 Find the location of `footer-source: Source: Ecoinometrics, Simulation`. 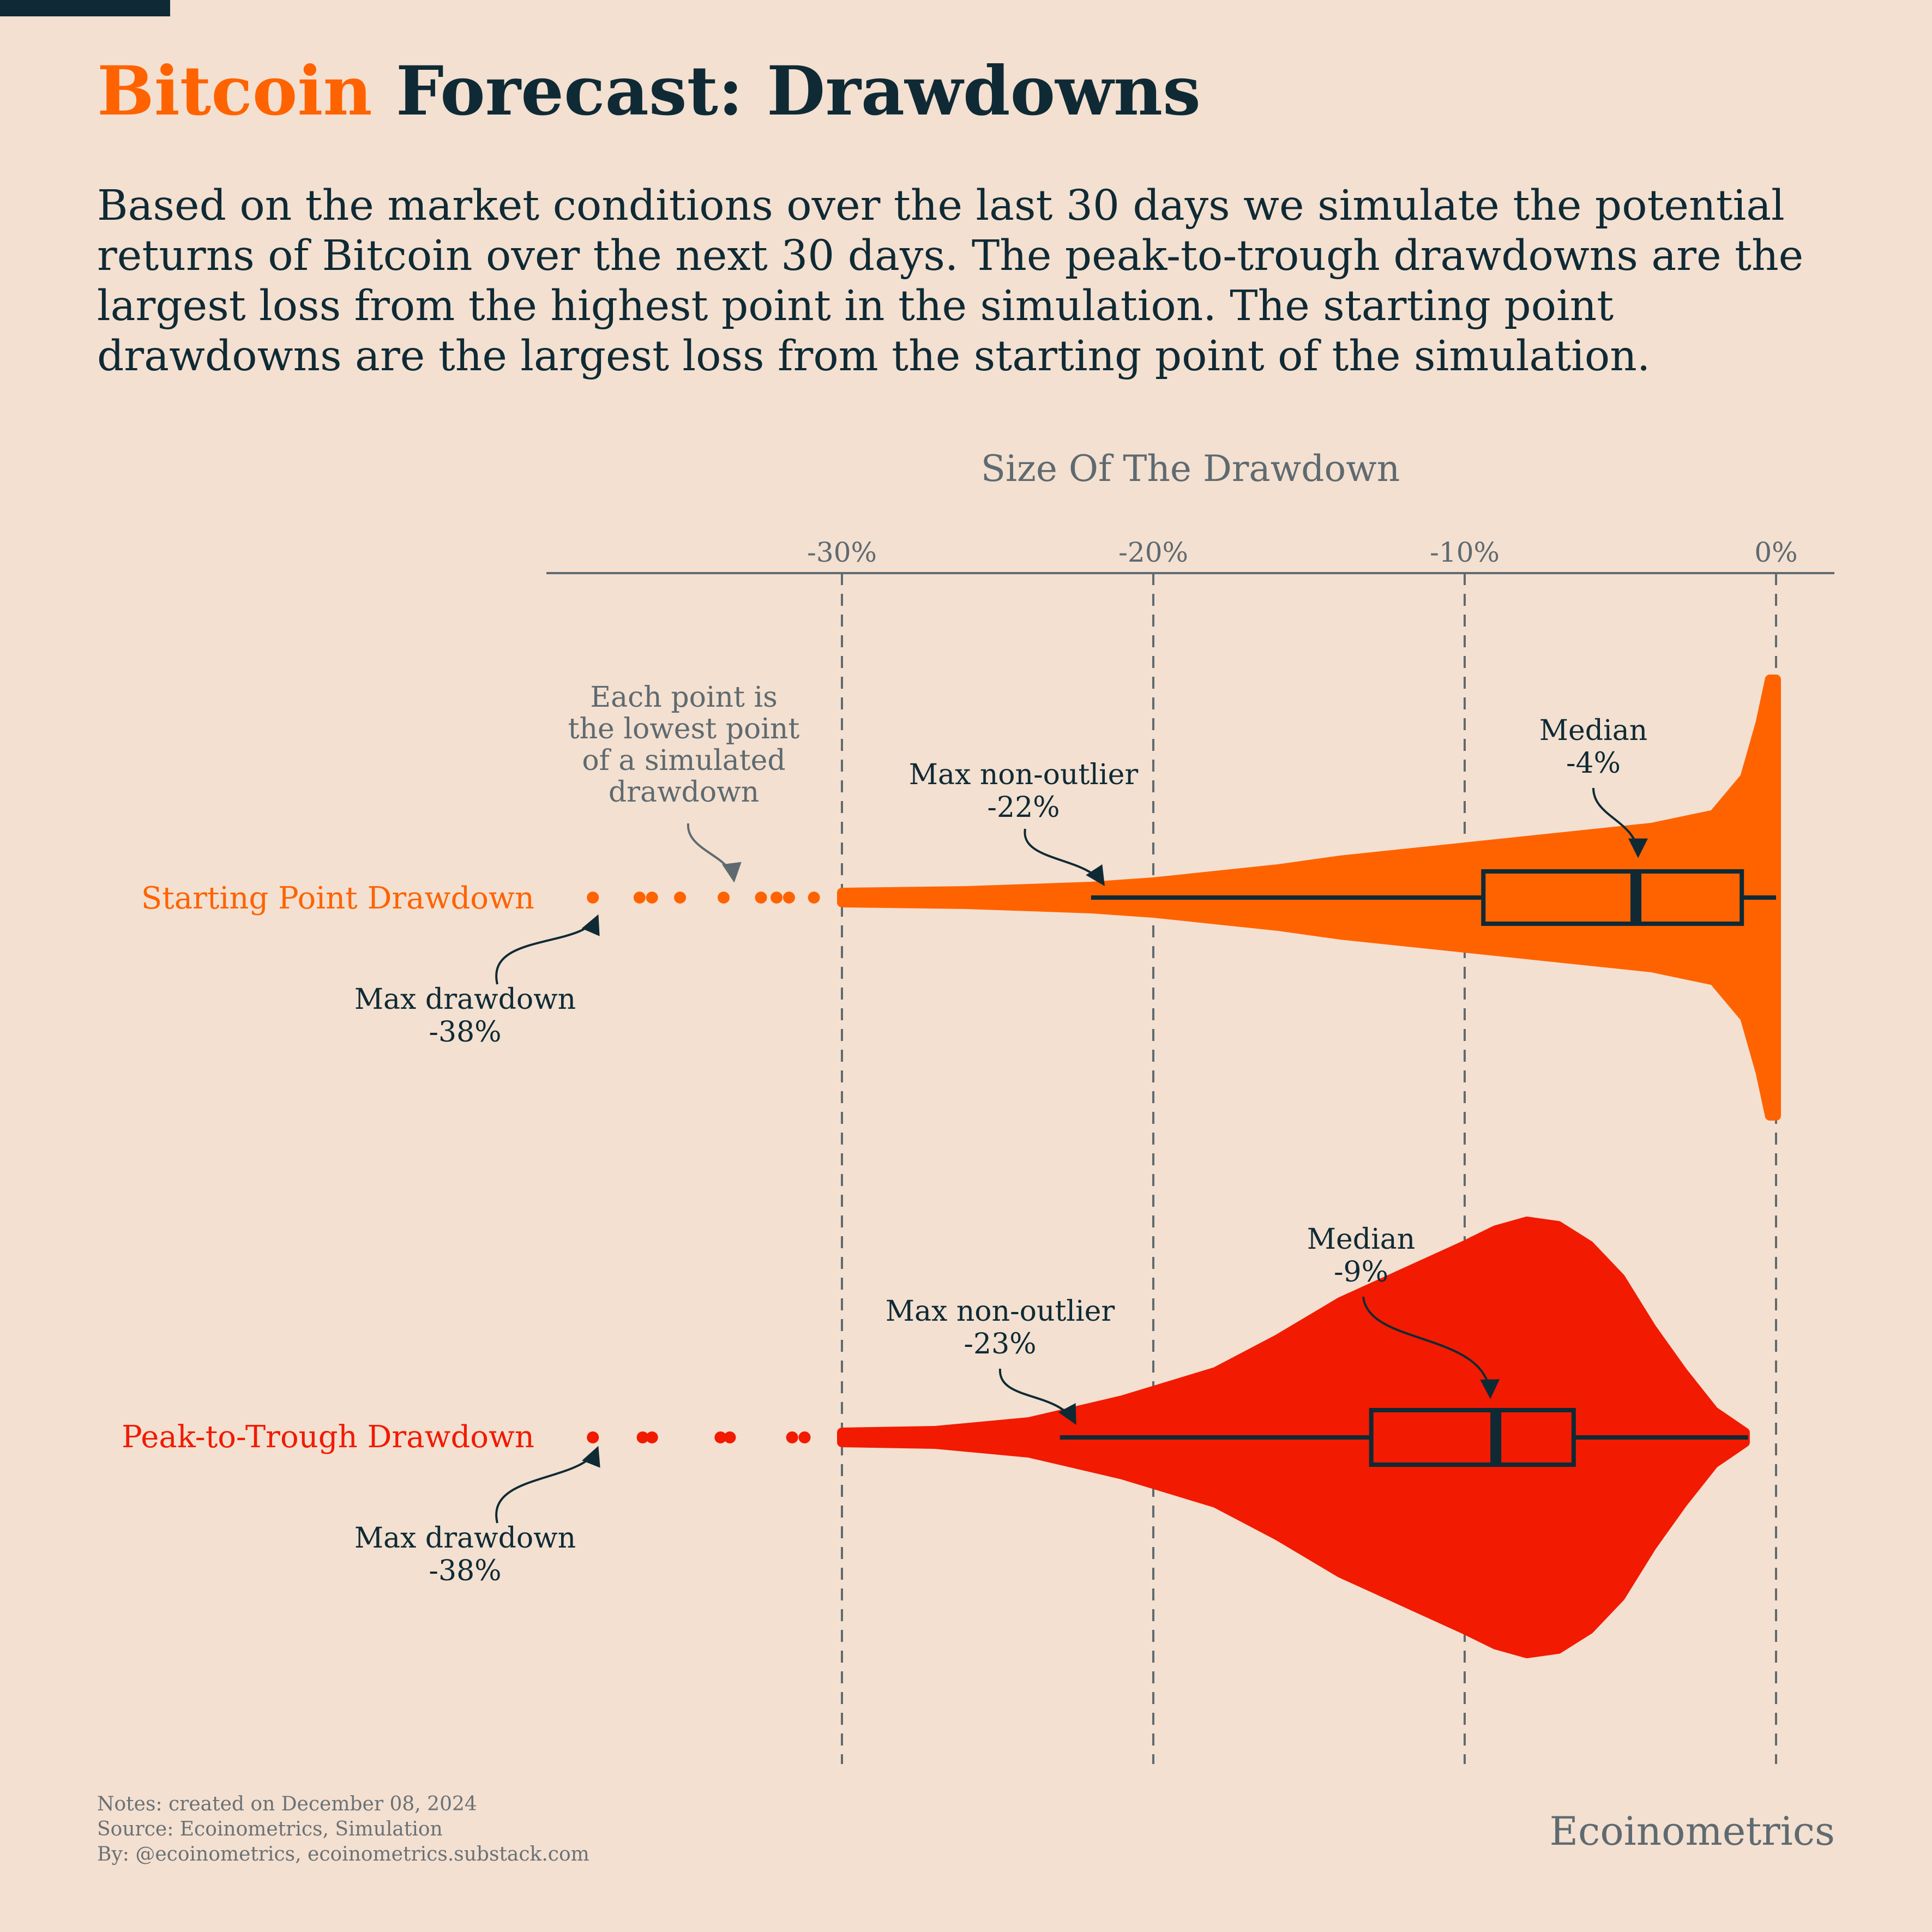

footer-source: Source: Ecoinometrics, Simulation is located at coordinates (270, 1829).